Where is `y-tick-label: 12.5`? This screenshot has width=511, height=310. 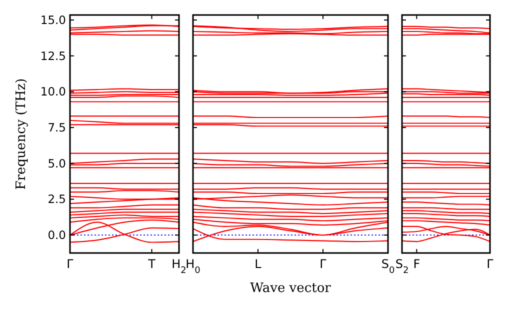 y-tick-label: 12.5 is located at coordinates (53, 55).